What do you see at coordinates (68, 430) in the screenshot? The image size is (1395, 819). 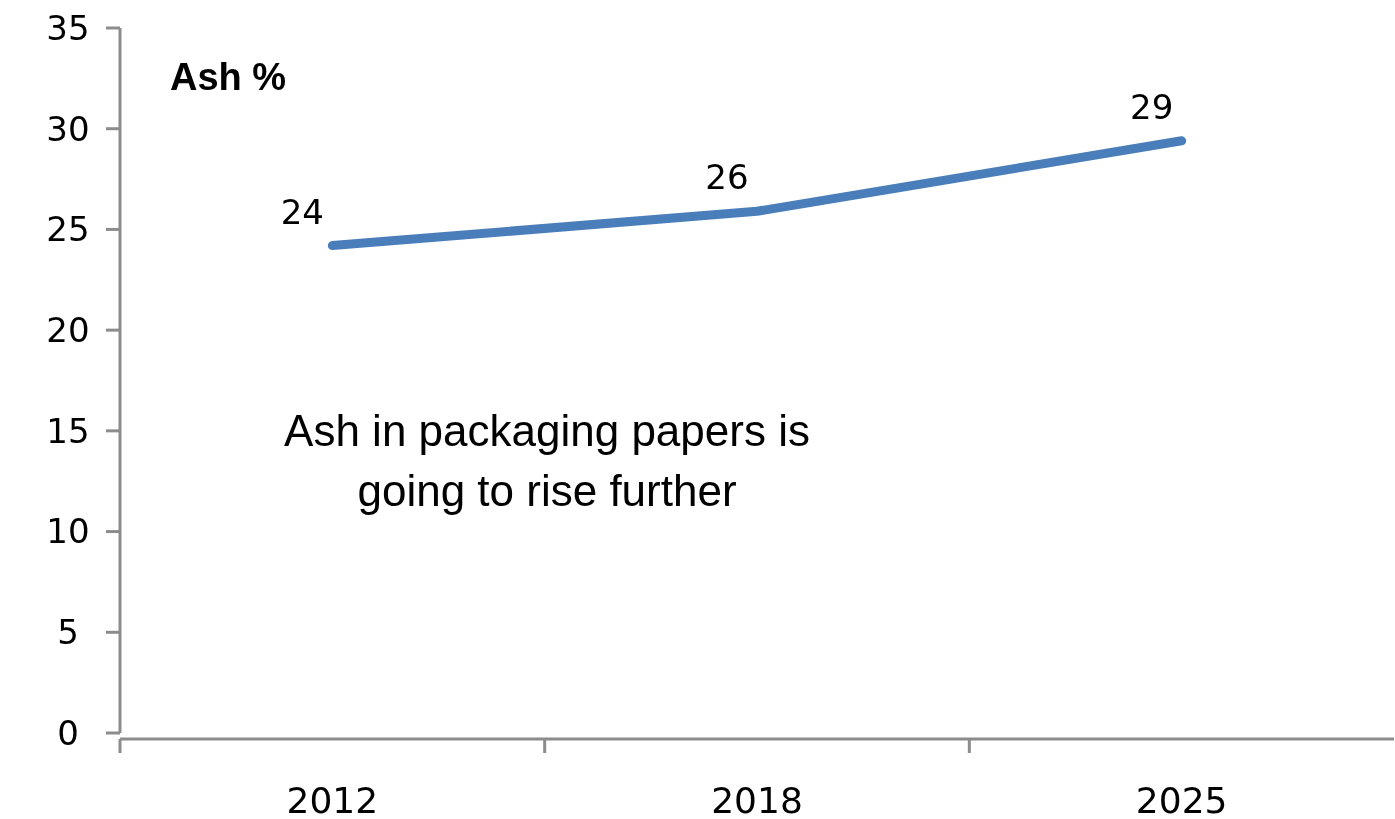 I see `y-tick-label: 15` at bounding box center [68, 430].